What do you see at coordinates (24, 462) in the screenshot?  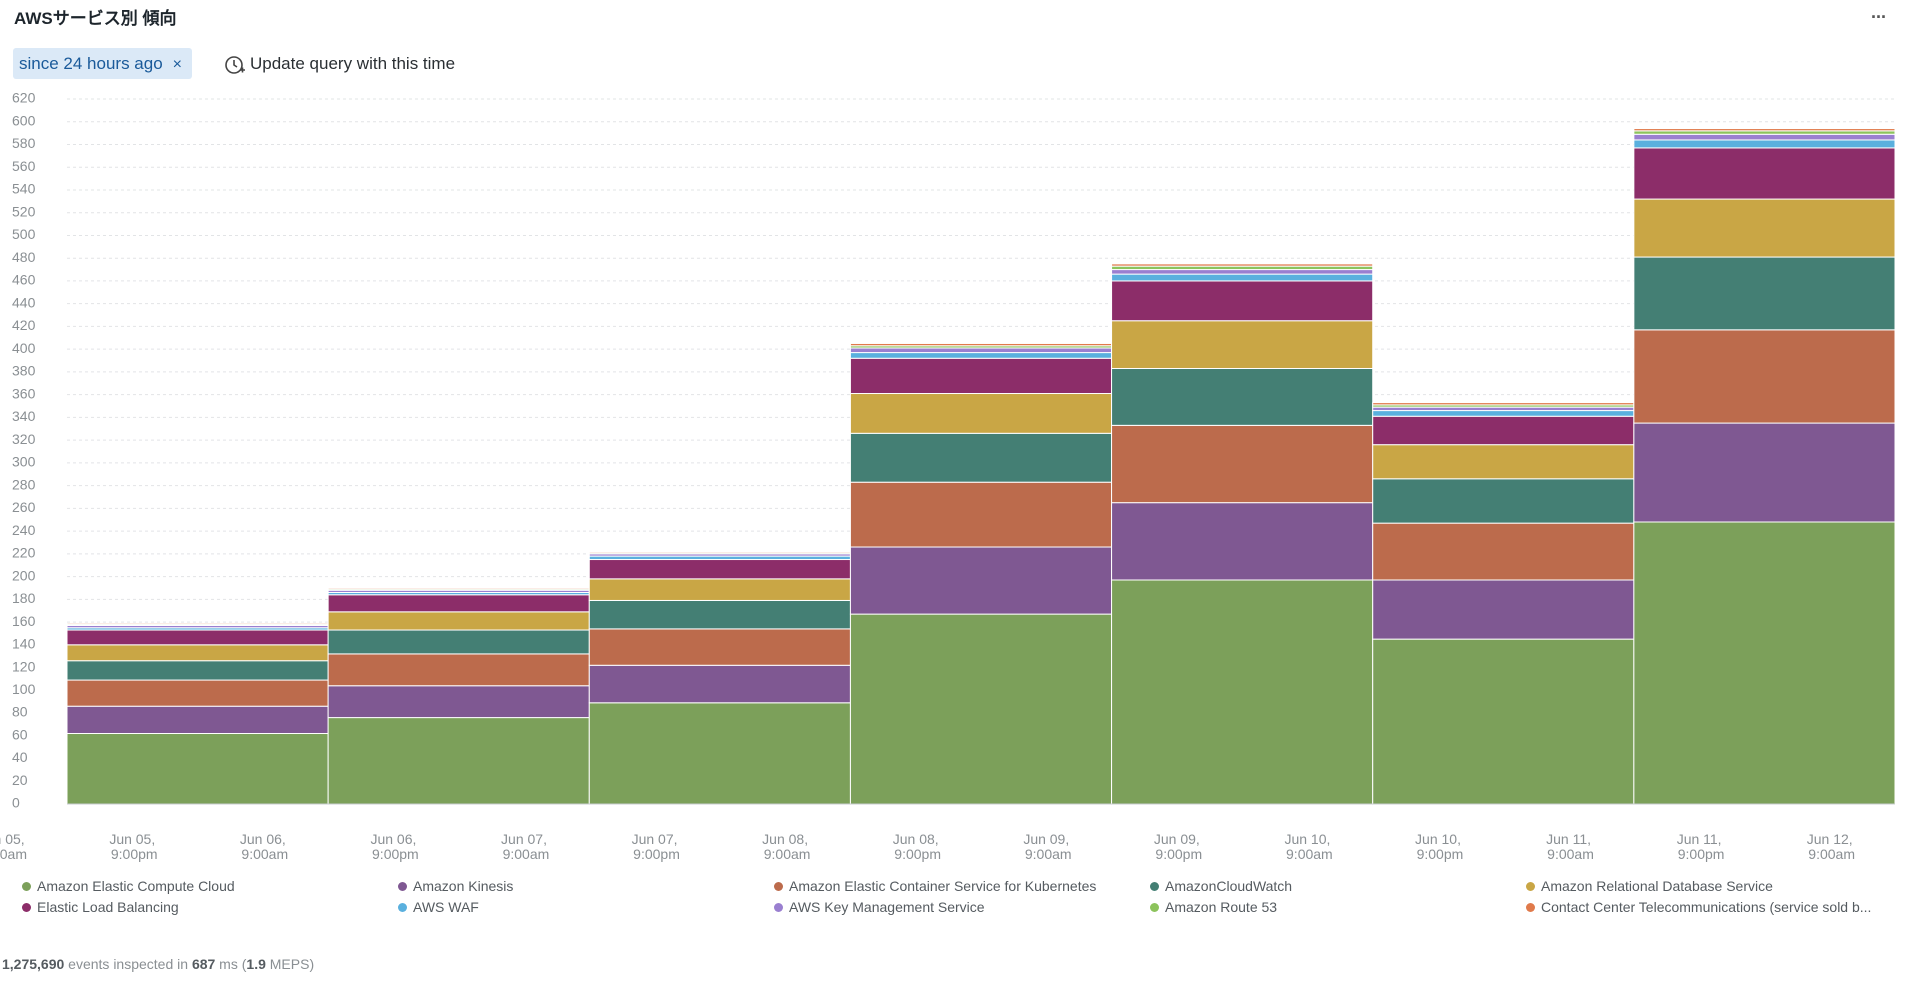 I see `y-tick-label: 300` at bounding box center [24, 462].